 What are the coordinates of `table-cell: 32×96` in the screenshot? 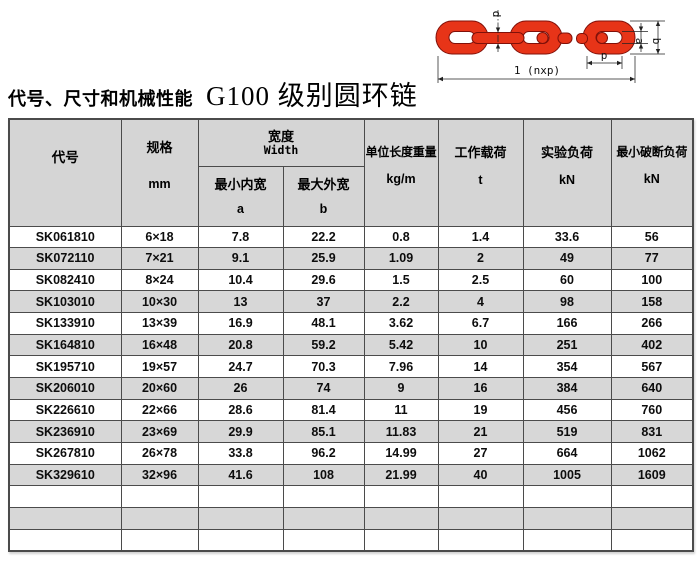 It's located at (159, 475).